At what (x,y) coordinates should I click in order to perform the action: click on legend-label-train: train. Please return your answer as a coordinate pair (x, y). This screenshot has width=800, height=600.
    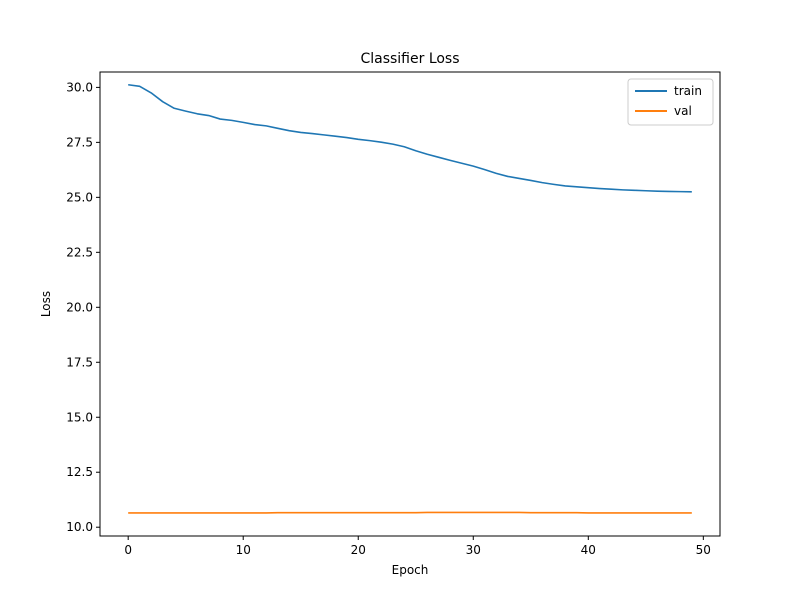
    Looking at the image, I should click on (688, 91).